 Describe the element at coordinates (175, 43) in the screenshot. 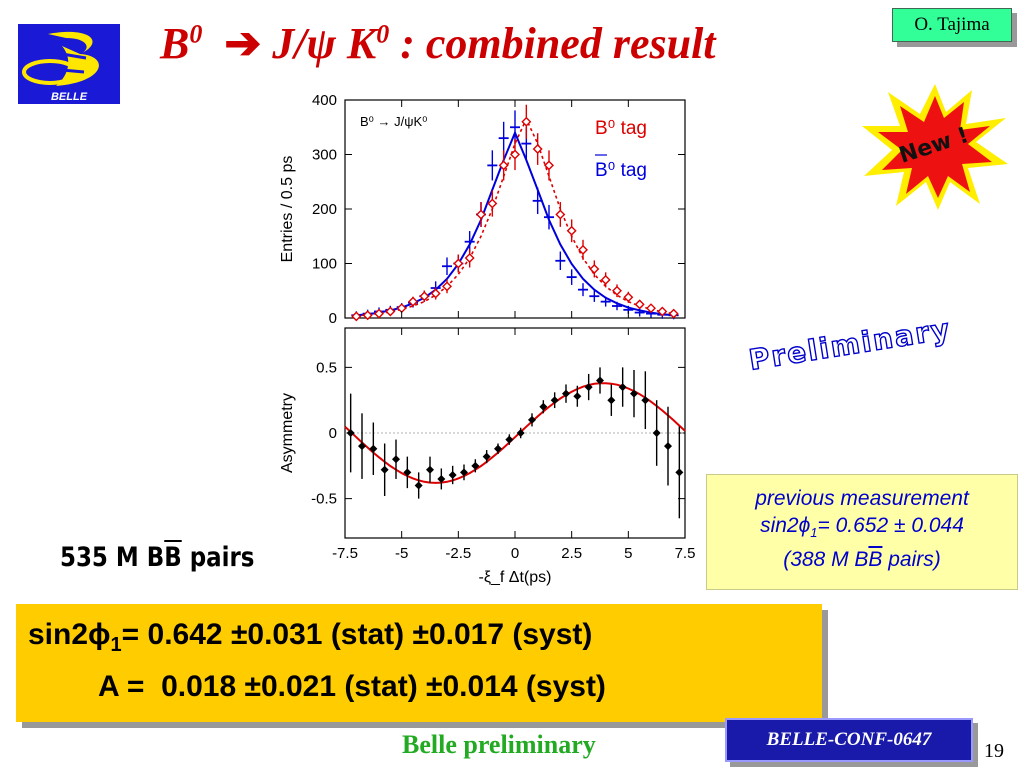

I see `title-b: B` at that location.